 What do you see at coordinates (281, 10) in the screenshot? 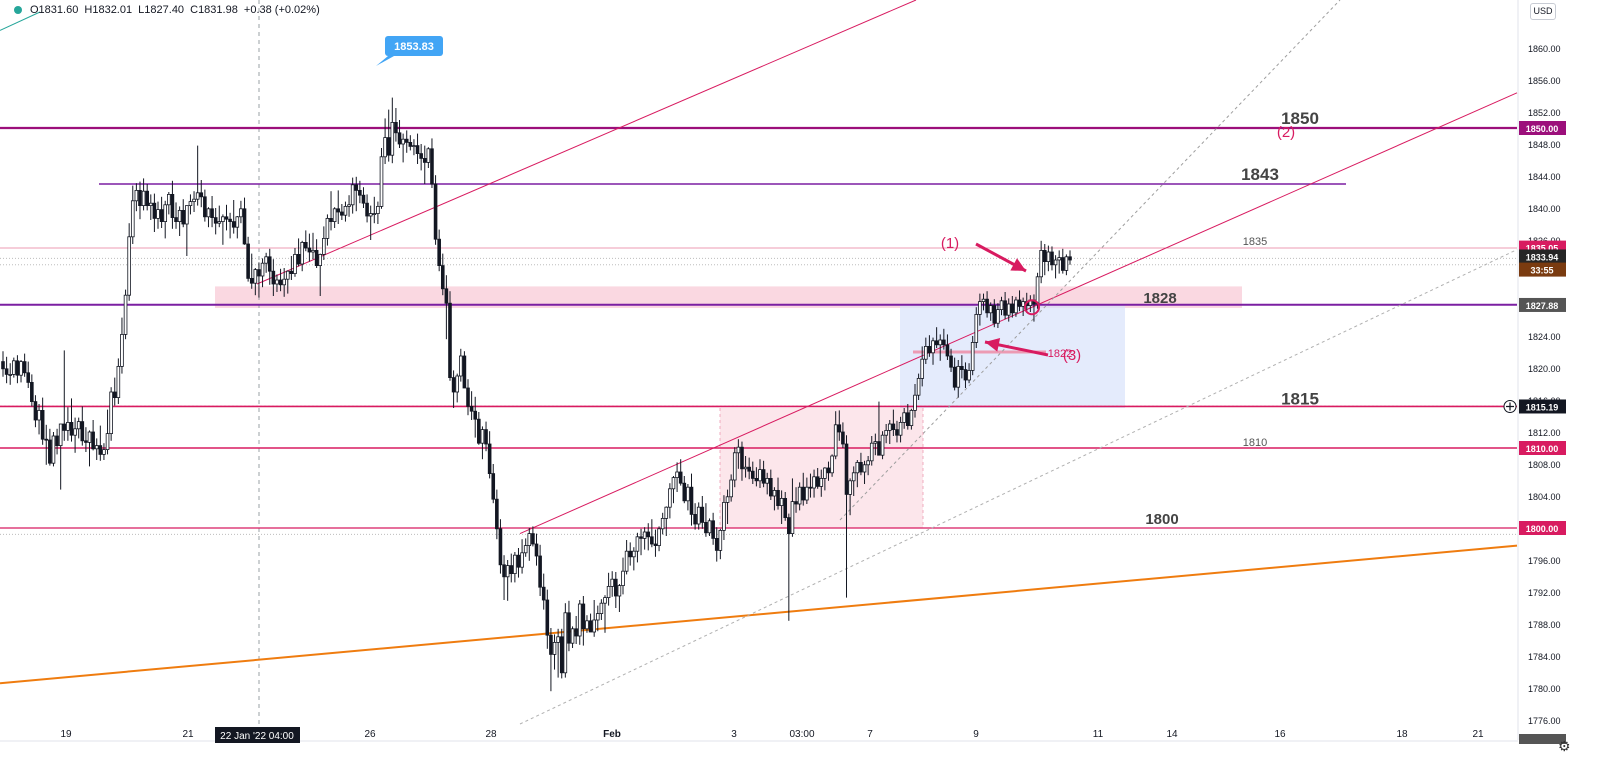
I see `change-value: +0.38 (+0.02%)` at bounding box center [281, 10].